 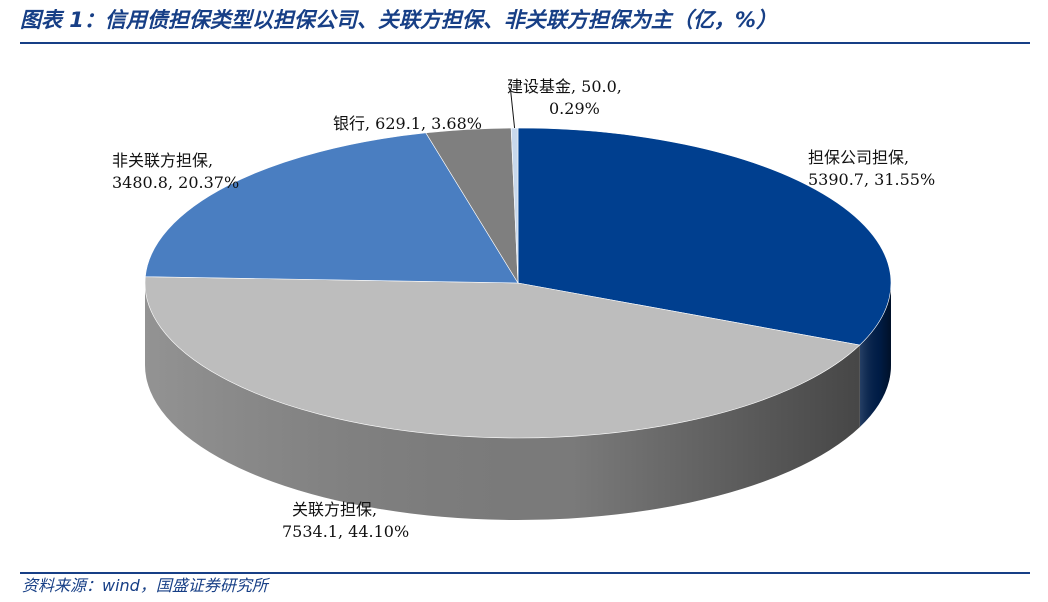 What do you see at coordinates (525, 43) in the screenshot?
I see `header-rule` at bounding box center [525, 43].